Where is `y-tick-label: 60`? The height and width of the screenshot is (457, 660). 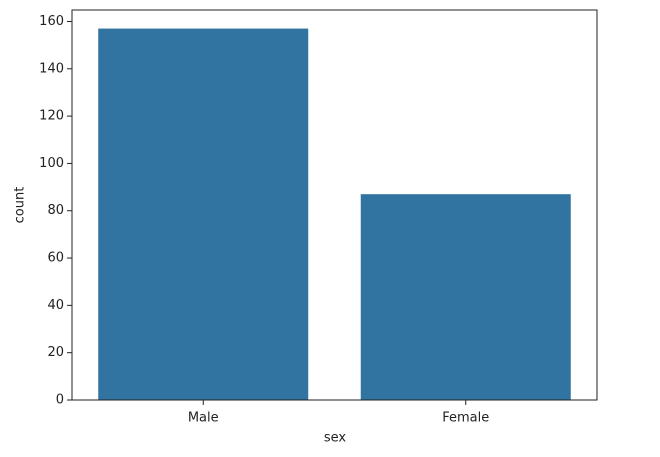 y-tick-label: 60 is located at coordinates (55, 258).